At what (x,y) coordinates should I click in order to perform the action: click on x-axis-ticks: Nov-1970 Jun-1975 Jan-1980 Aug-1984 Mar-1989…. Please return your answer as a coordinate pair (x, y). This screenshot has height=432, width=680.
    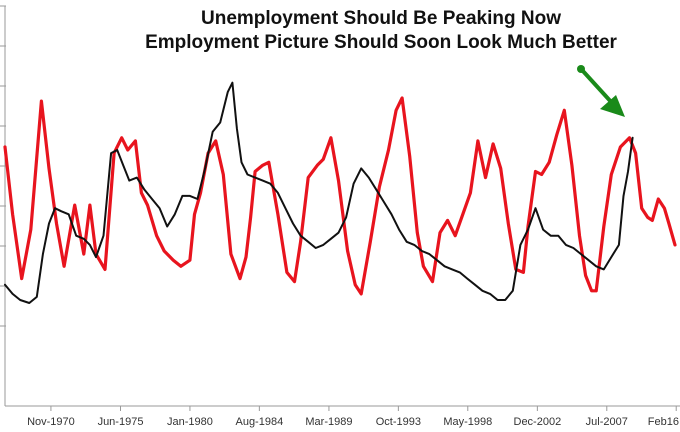
    Looking at the image, I should click on (353, 417).